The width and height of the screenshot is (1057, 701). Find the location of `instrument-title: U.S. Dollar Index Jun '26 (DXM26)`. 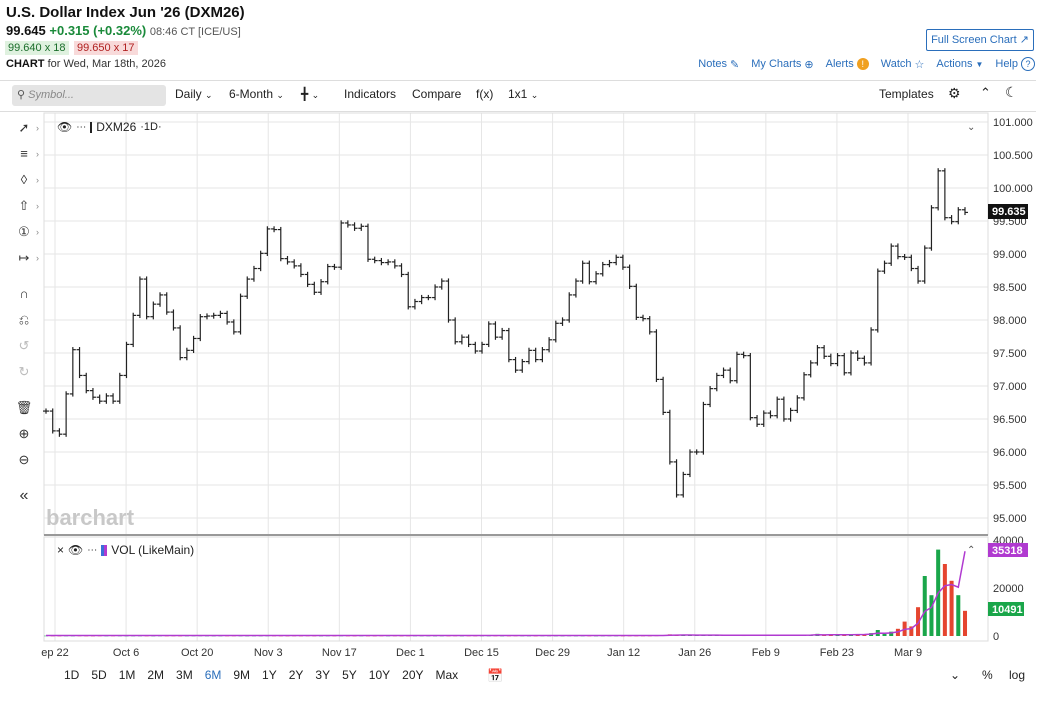

instrument-title: U.S. Dollar Index Jun '26 (DXM26) is located at coordinates (125, 12).